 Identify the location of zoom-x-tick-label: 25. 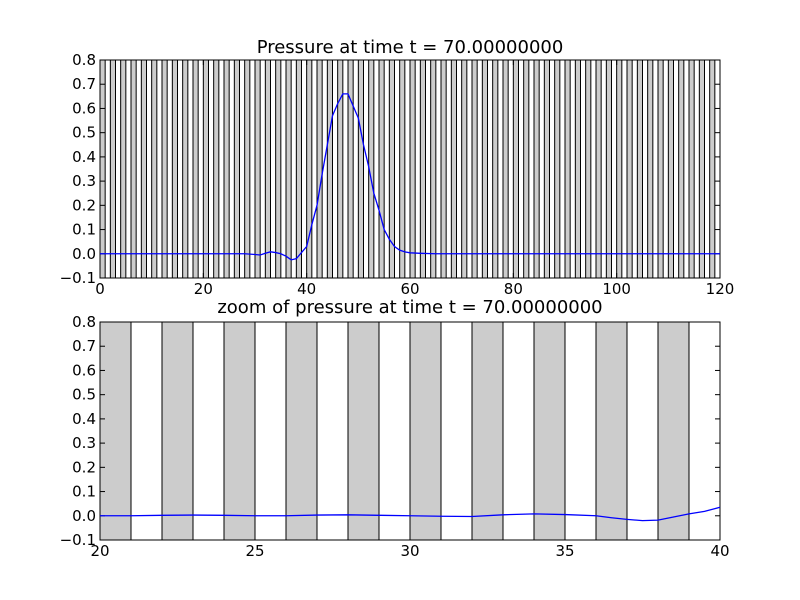
(254, 551).